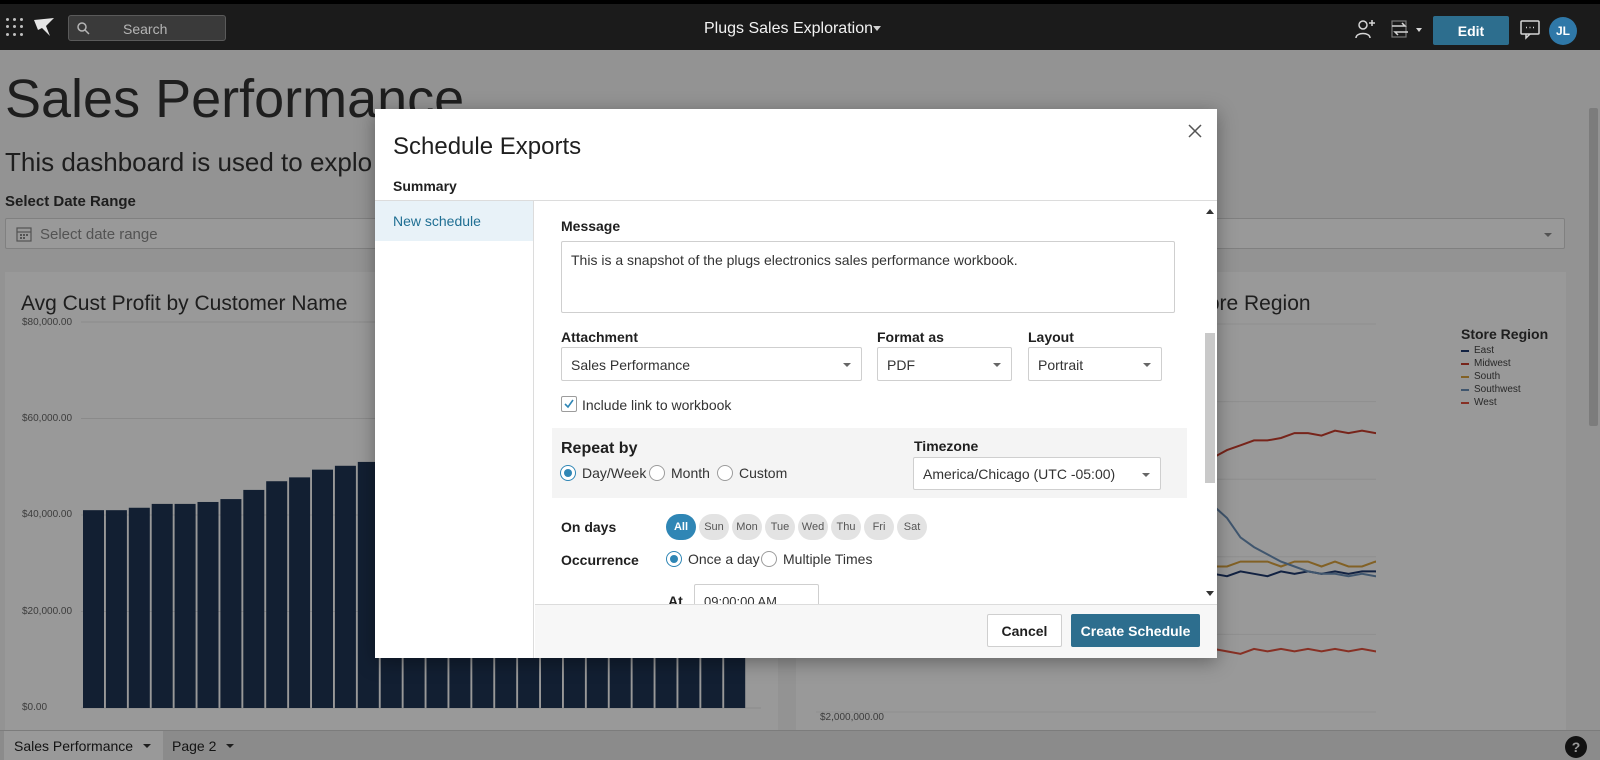  I want to click on add-user-icon, so click(1365, 29).